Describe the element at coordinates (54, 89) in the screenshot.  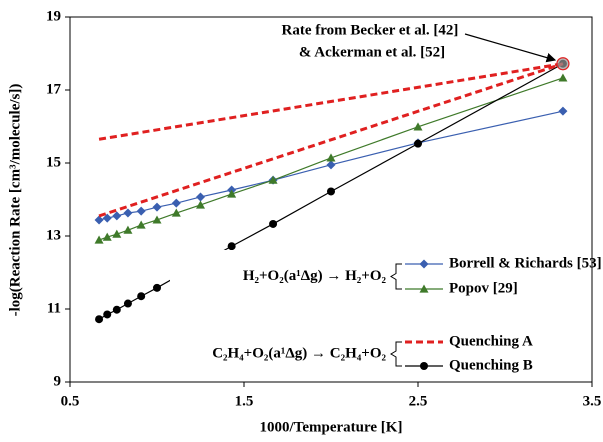
I see `y-tick-label: 17` at that location.